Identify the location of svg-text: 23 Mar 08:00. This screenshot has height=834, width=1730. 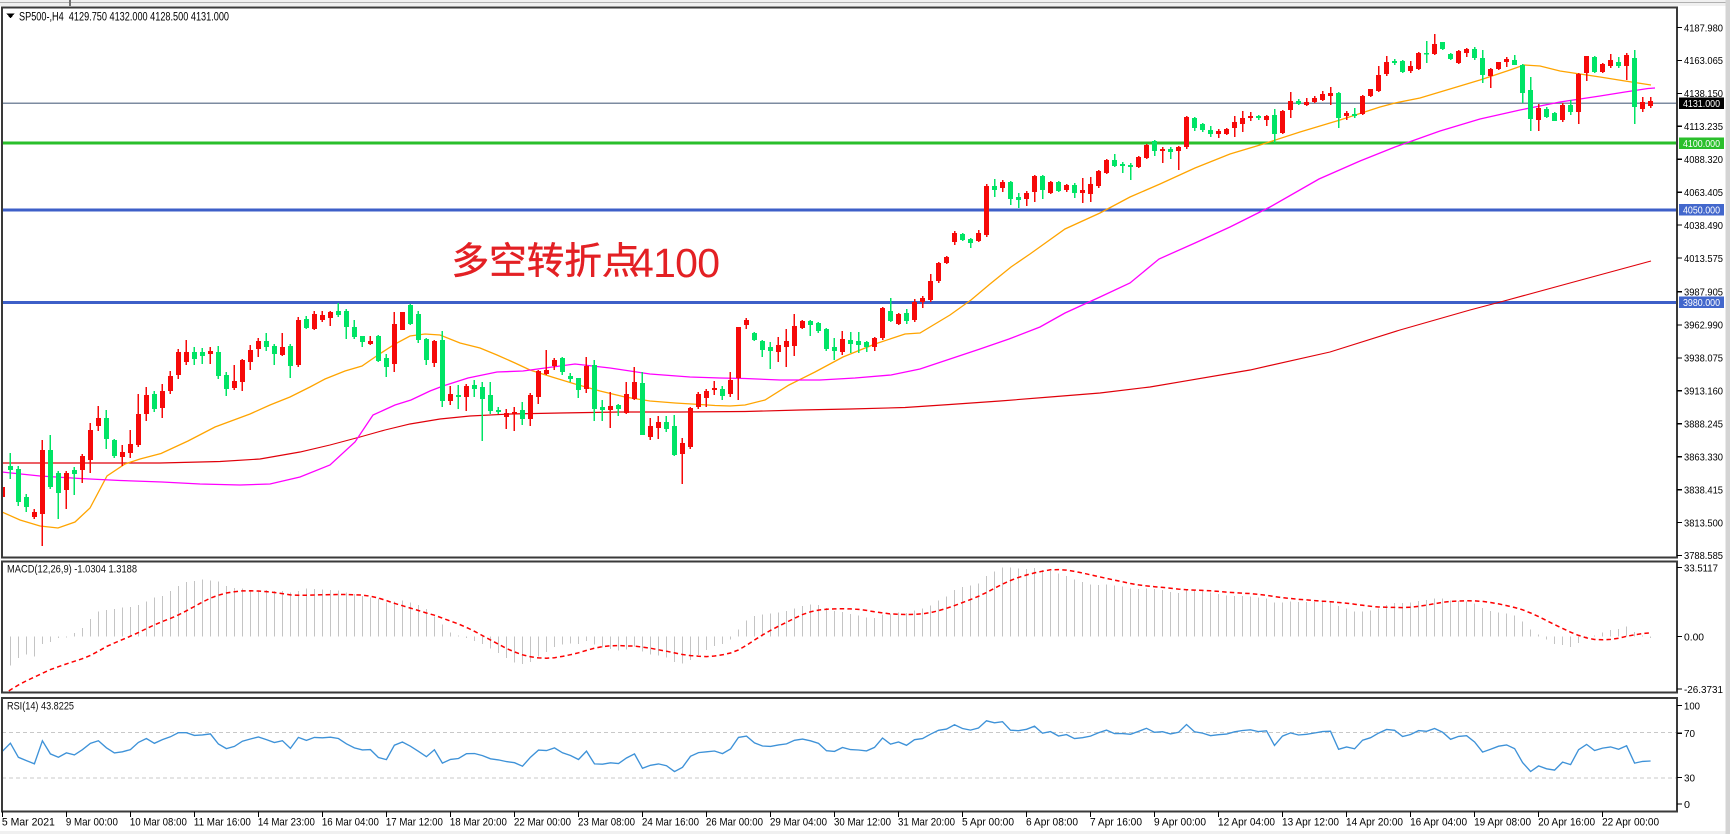
(606, 823).